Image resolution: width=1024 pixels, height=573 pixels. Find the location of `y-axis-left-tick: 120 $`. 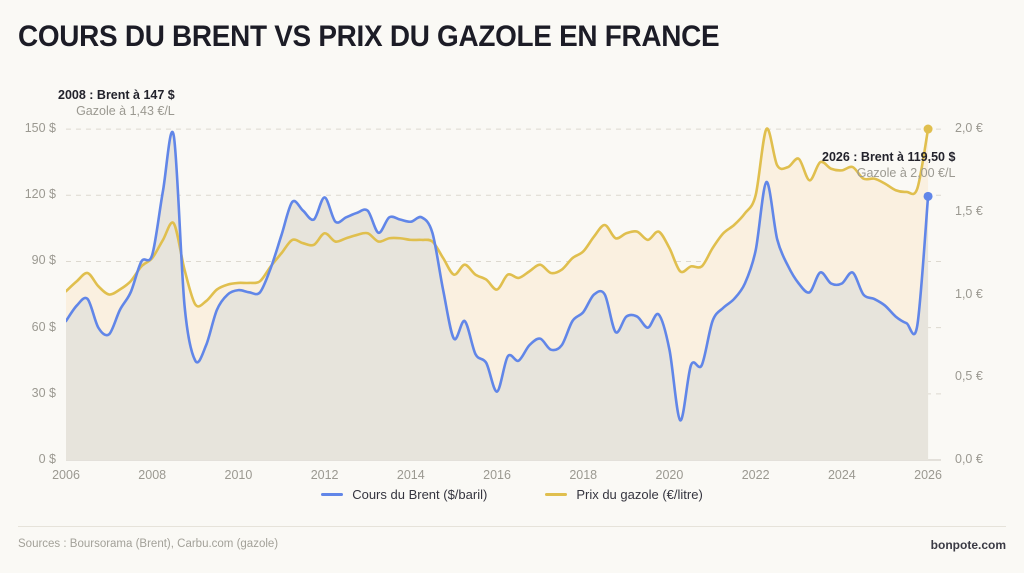

y-axis-left-tick: 120 $ is located at coordinates (40, 194).